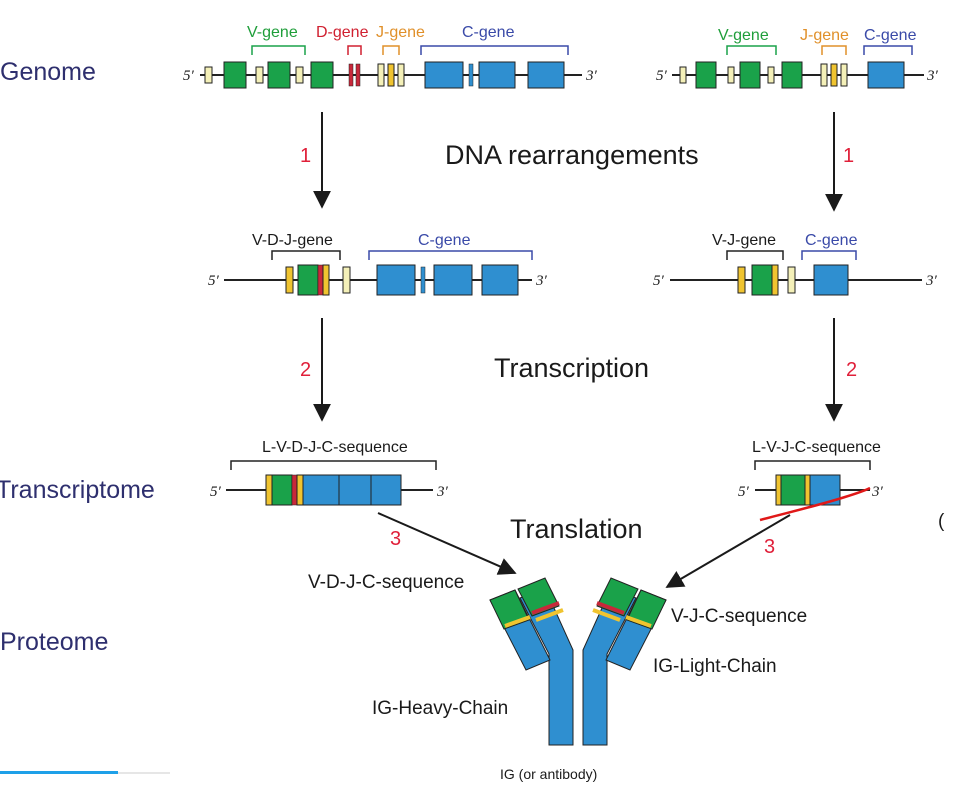  What do you see at coordinates (572, 155) in the screenshot?
I see `process-dna-rearrangements: DNA rearrangements` at bounding box center [572, 155].